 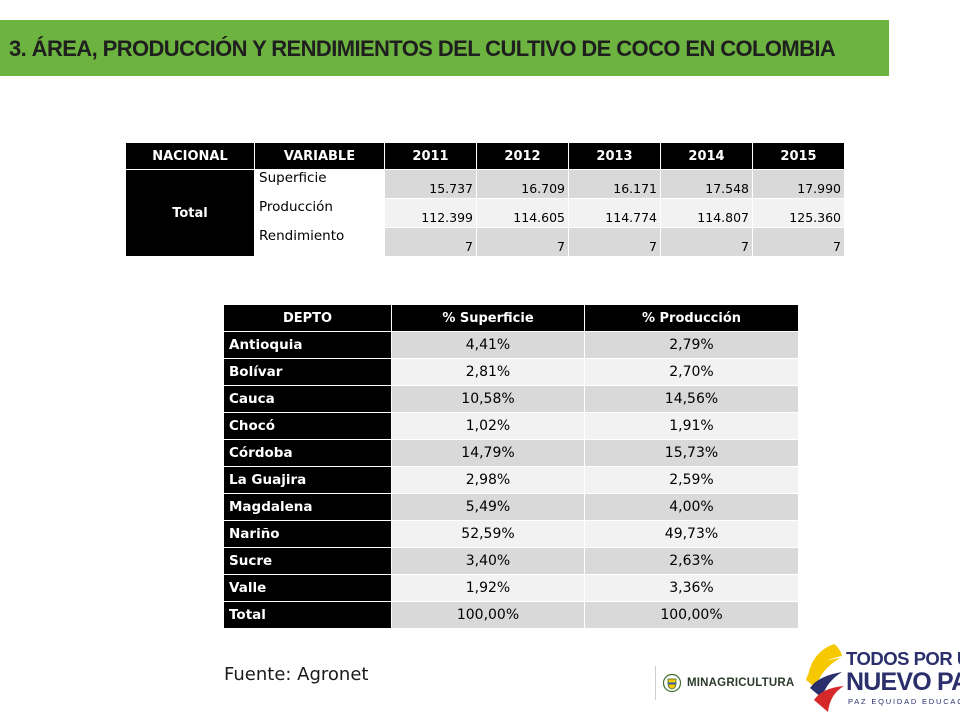 What do you see at coordinates (488, 480) in the screenshot?
I see `superficie-cell: 2,98%` at bounding box center [488, 480].